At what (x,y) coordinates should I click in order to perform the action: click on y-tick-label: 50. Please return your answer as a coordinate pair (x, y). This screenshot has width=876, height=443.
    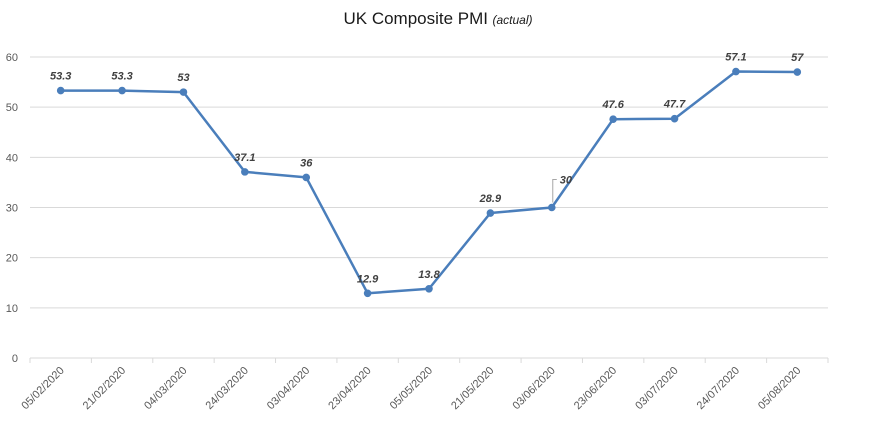
    Looking at the image, I should click on (12, 108).